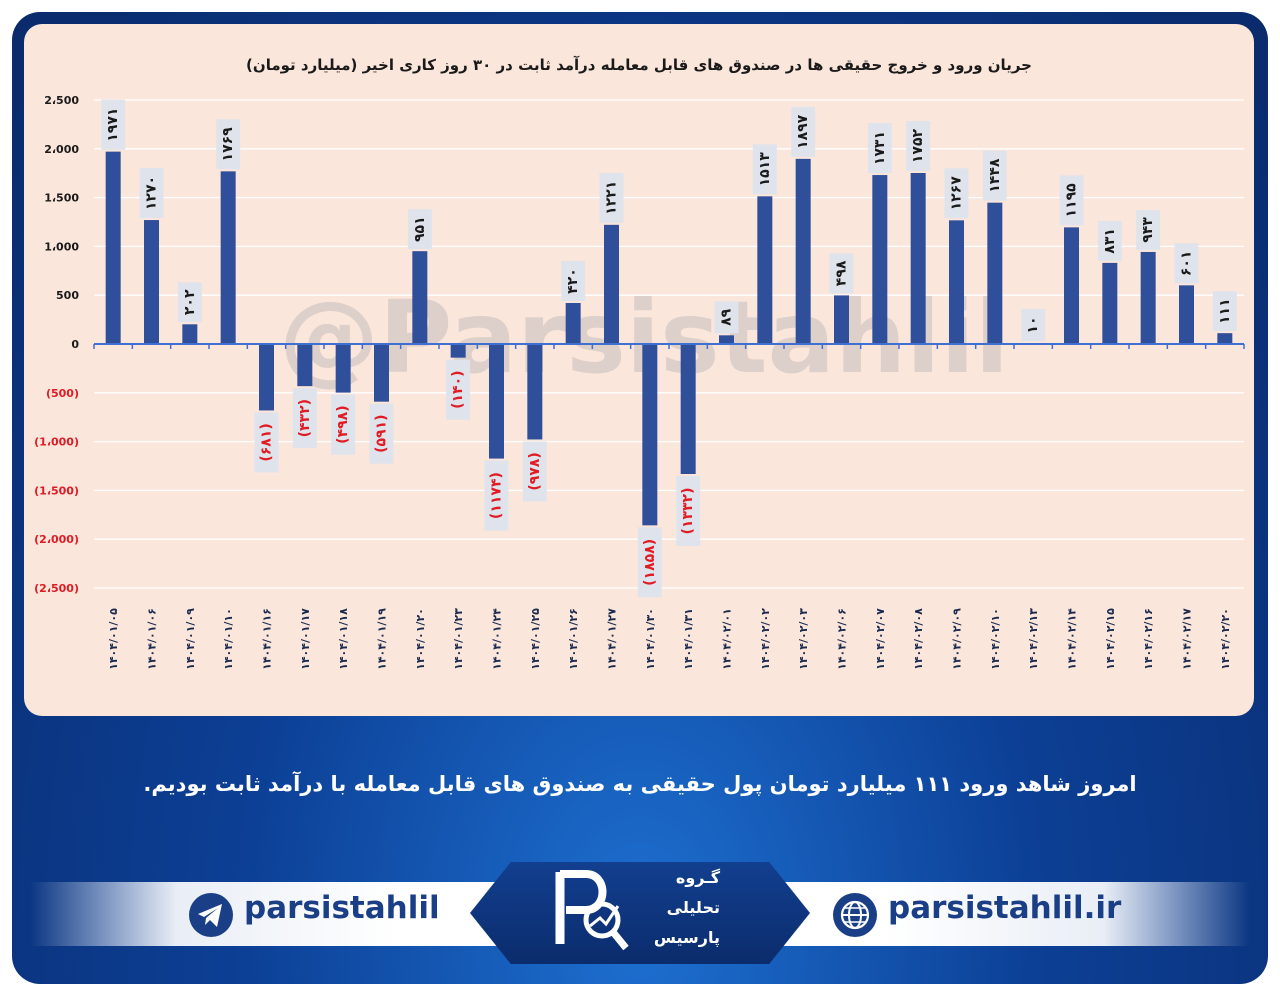 The image size is (1280, 996). I want to click on x-tick-label: ۱۴۰۴/۰۱/۲۰, so click(420, 639).